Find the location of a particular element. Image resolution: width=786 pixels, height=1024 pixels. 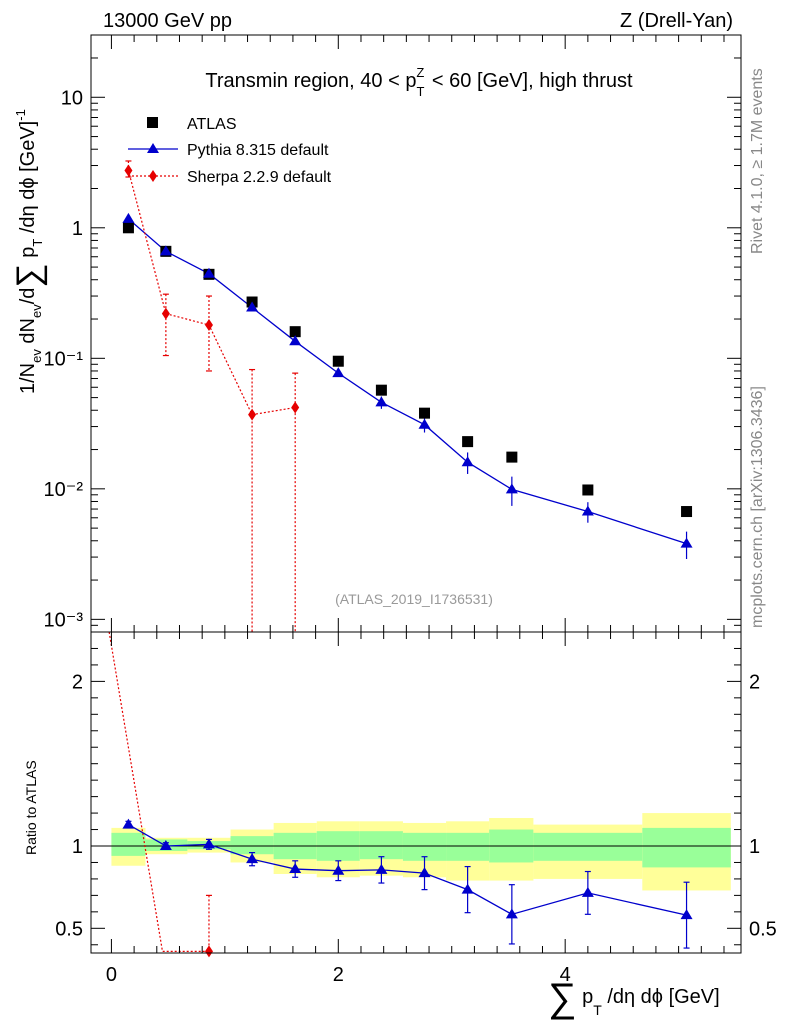

ratio-y-tick-label-right: 1 is located at coordinates (754, 847).